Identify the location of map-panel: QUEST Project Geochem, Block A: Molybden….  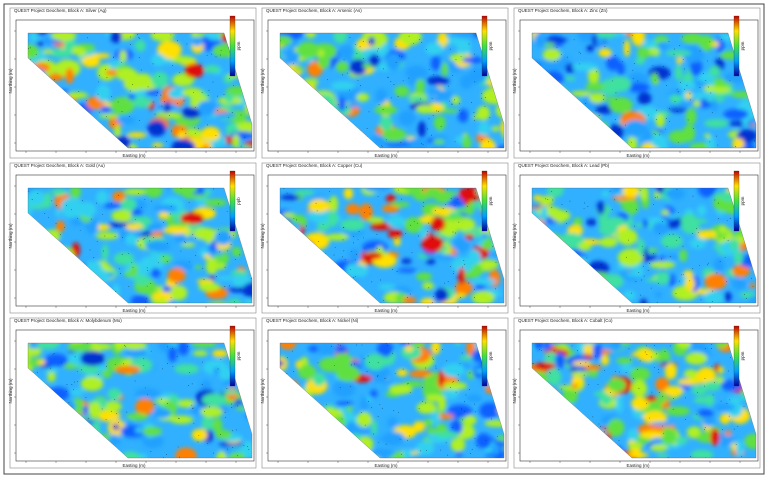
(132, 393).